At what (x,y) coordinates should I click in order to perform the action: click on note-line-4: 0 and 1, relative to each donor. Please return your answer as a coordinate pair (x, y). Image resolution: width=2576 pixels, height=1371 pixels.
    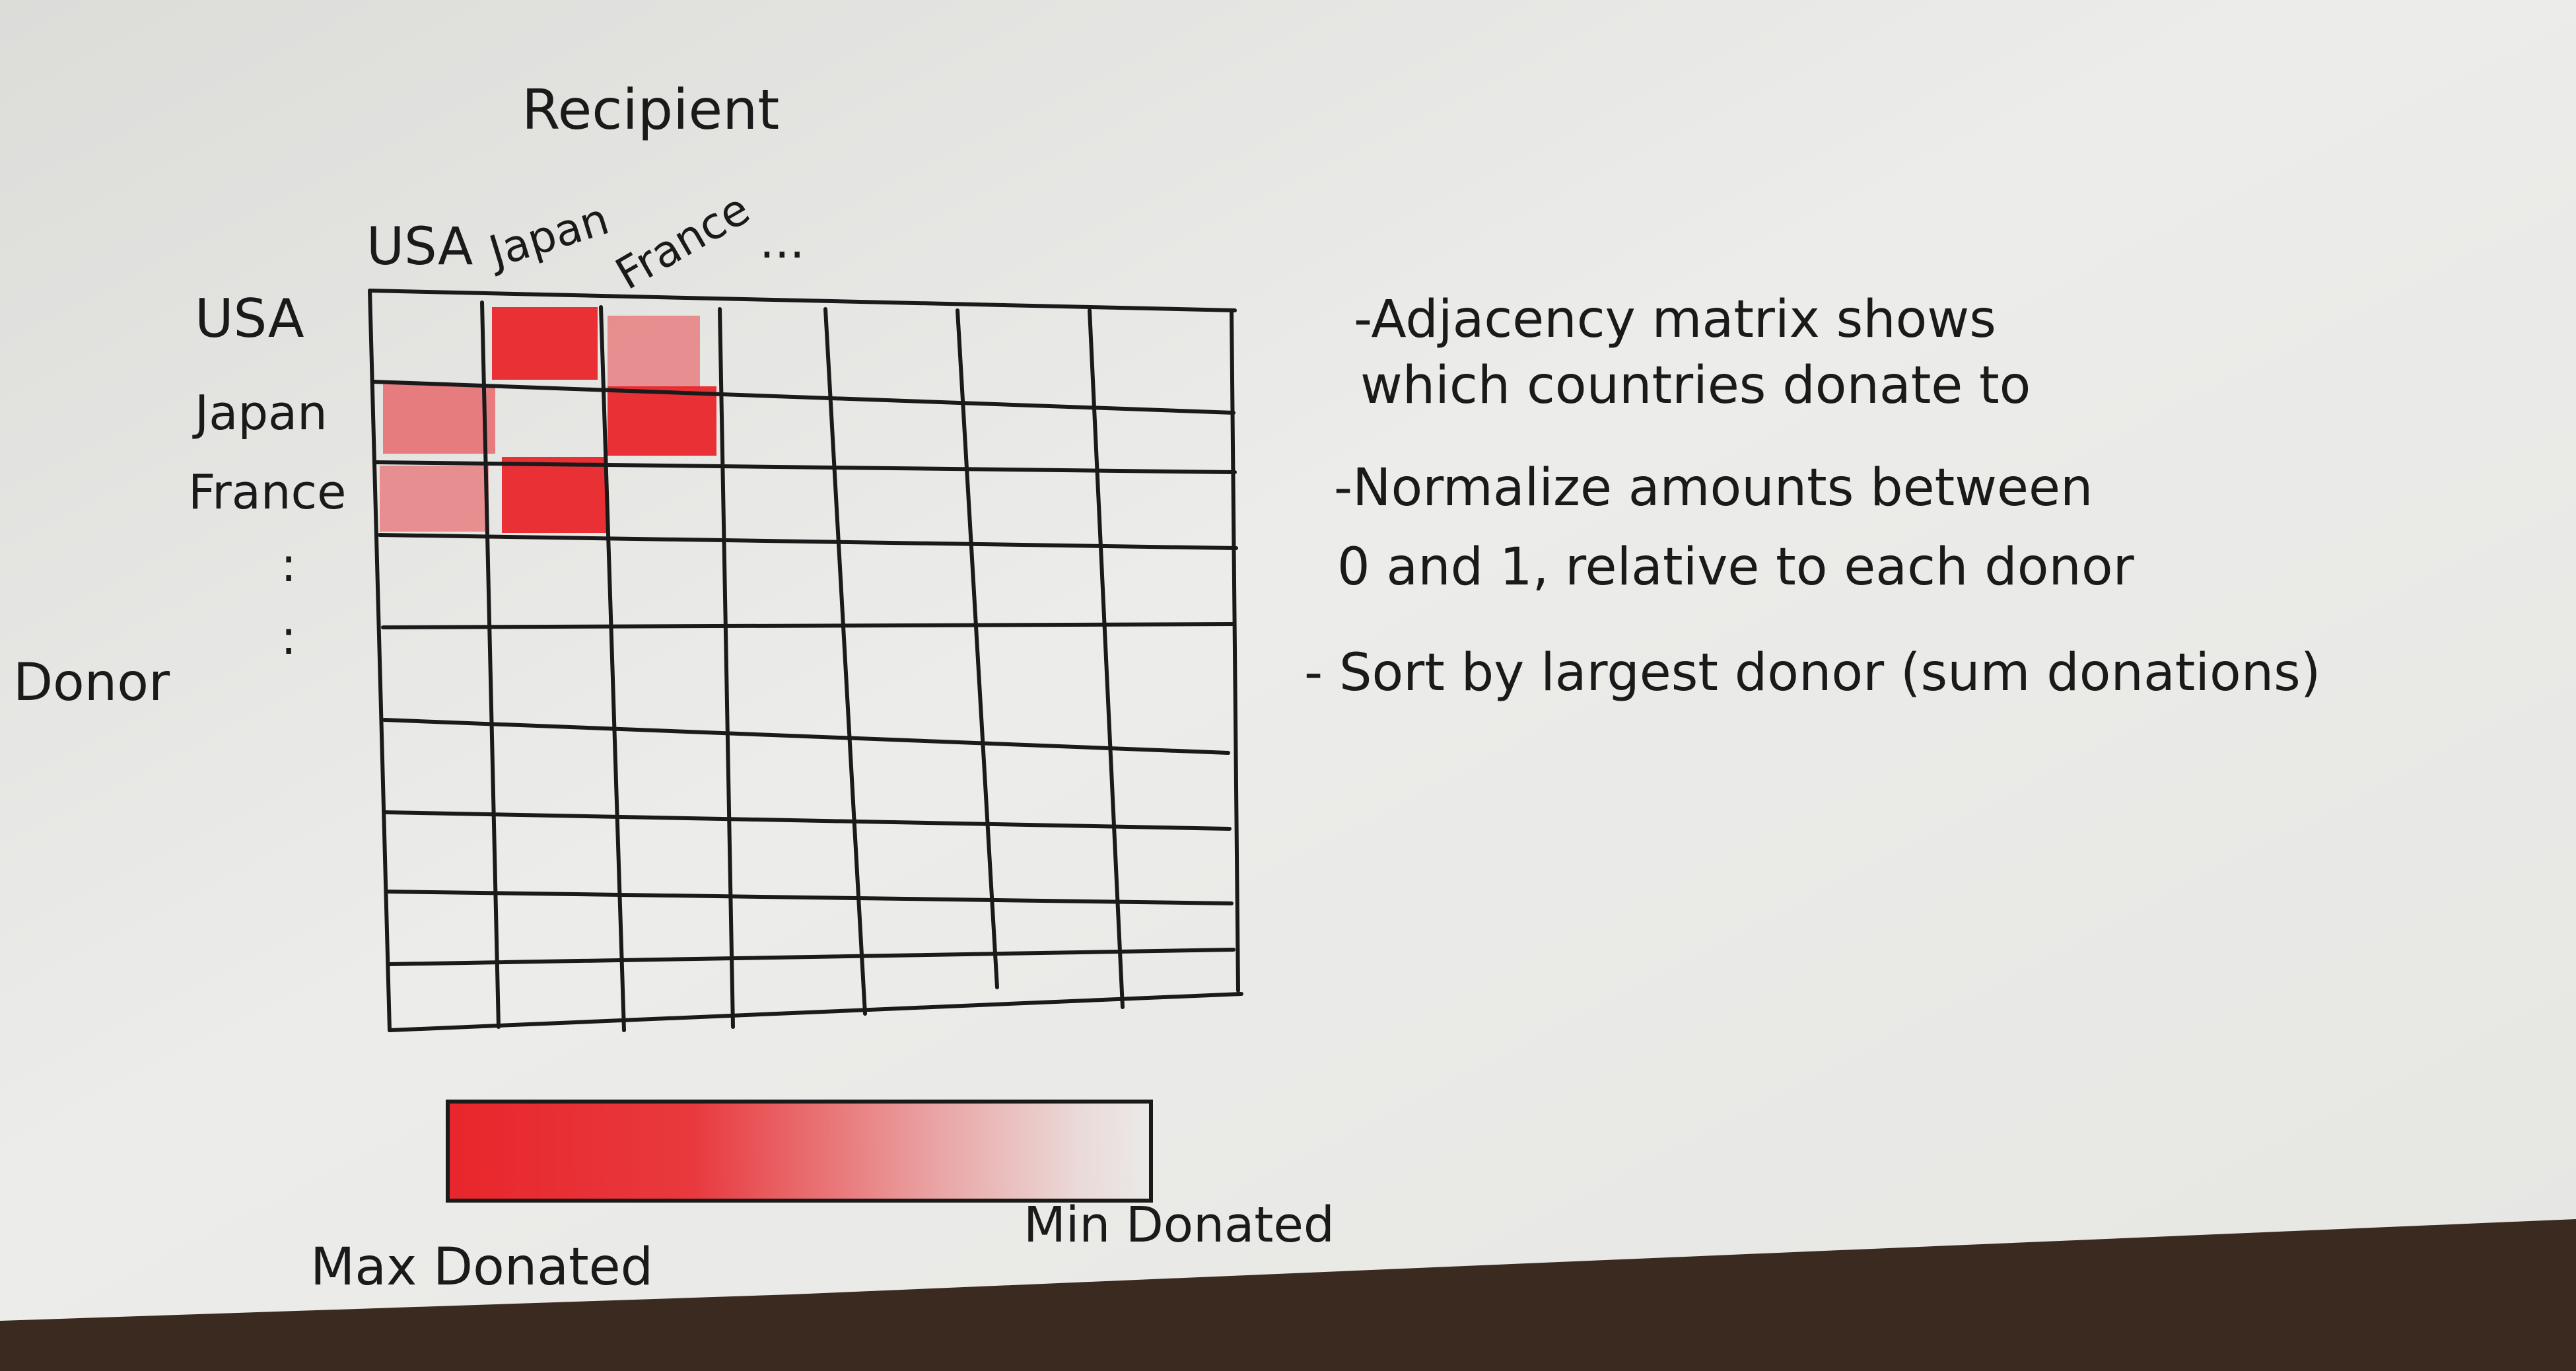
    Looking at the image, I should click on (1736, 567).